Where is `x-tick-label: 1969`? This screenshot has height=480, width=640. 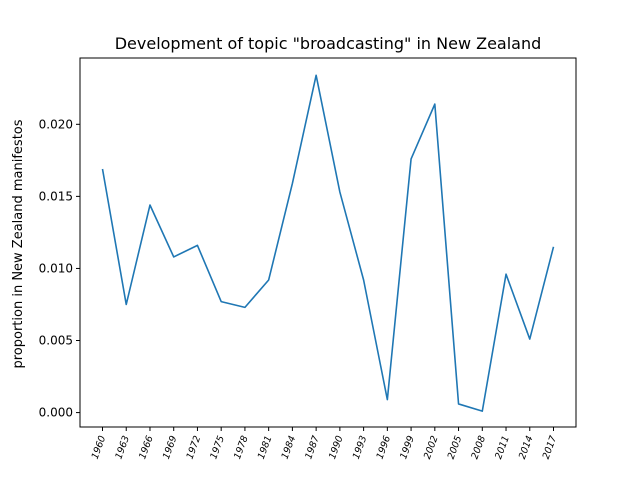 x-tick-label: 1969 is located at coordinates (170, 447).